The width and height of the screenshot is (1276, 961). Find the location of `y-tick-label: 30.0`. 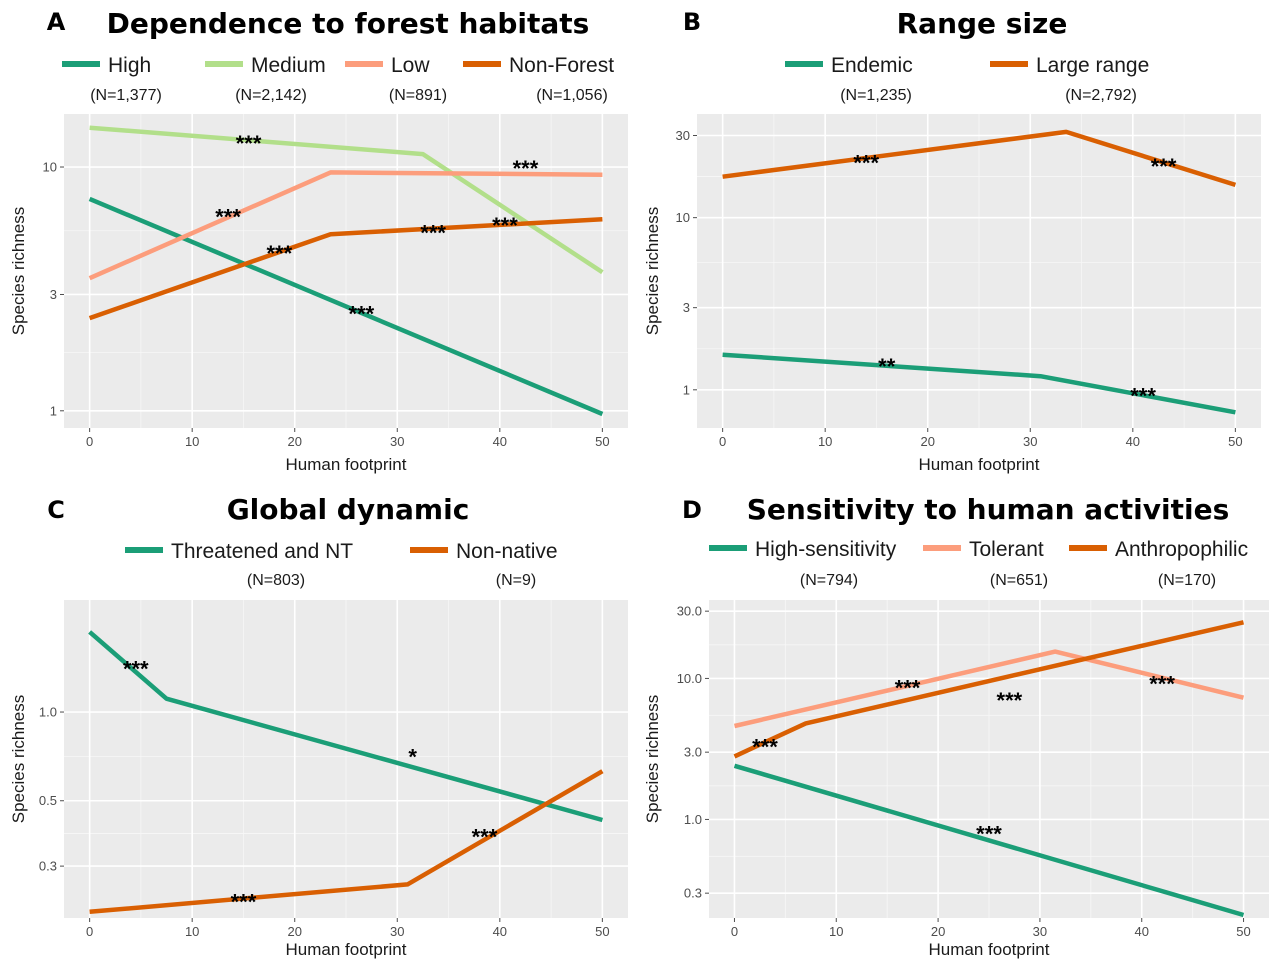

y-tick-label: 30.0 is located at coordinates (689, 611).